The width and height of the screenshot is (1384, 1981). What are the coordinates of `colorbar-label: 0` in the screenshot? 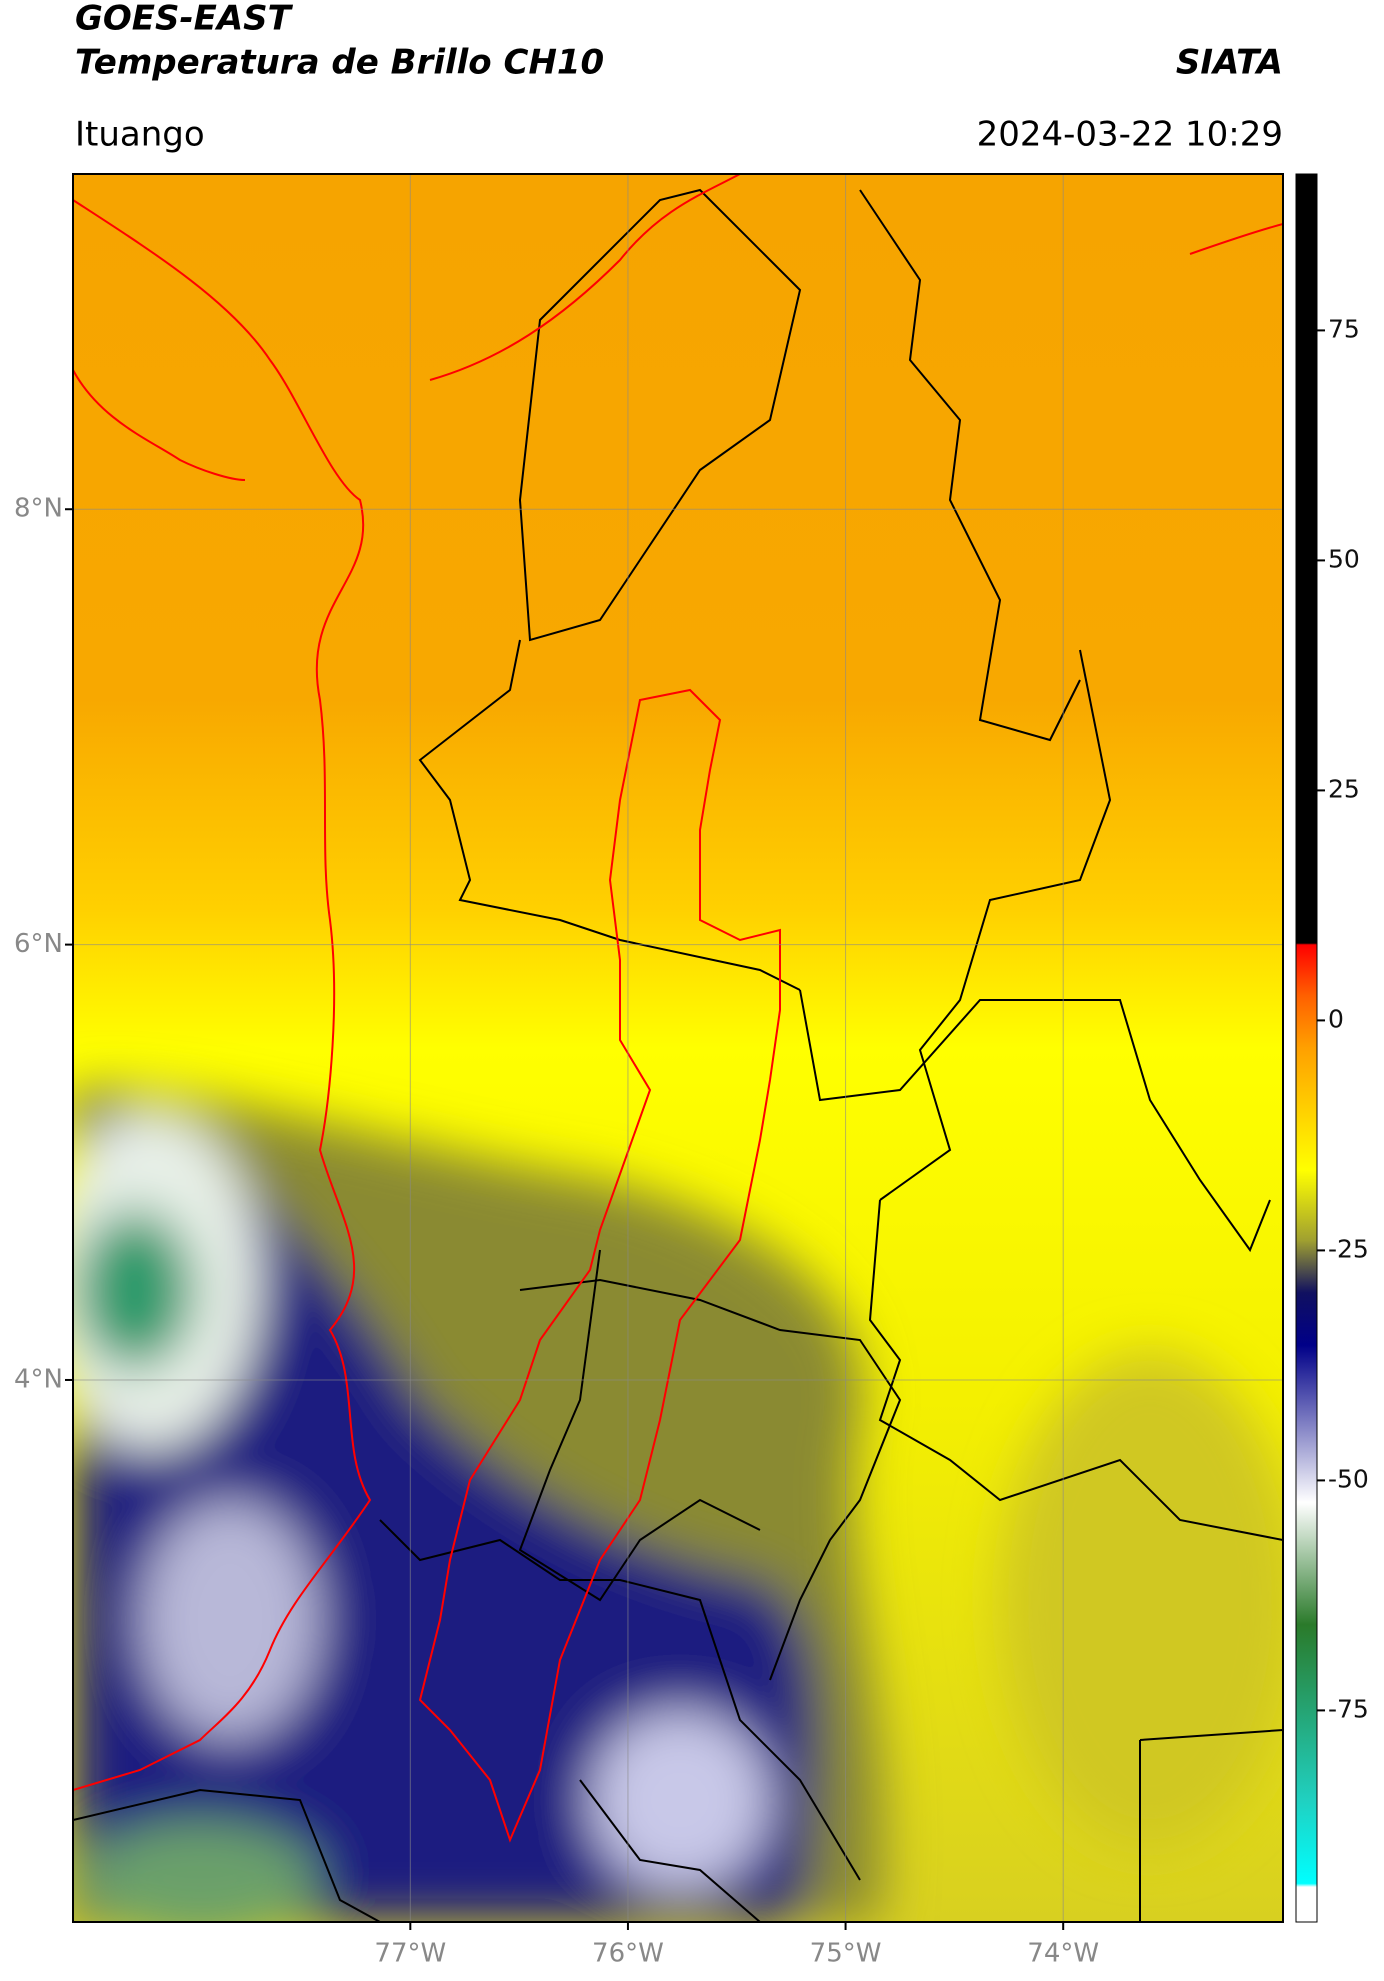 It's located at (1336, 1018).